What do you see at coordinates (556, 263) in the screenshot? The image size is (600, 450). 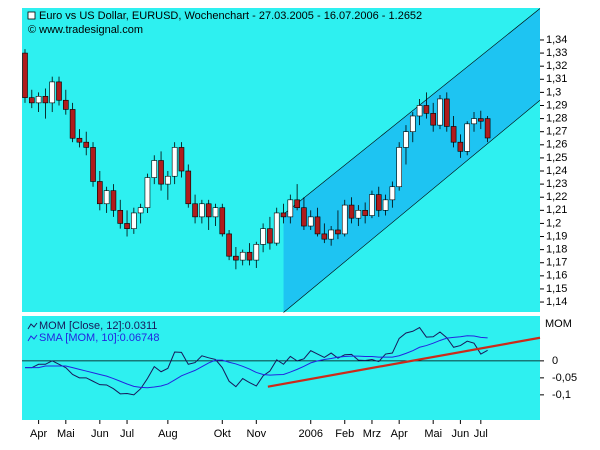 I see `y-tick-label: 1,17` at bounding box center [556, 263].